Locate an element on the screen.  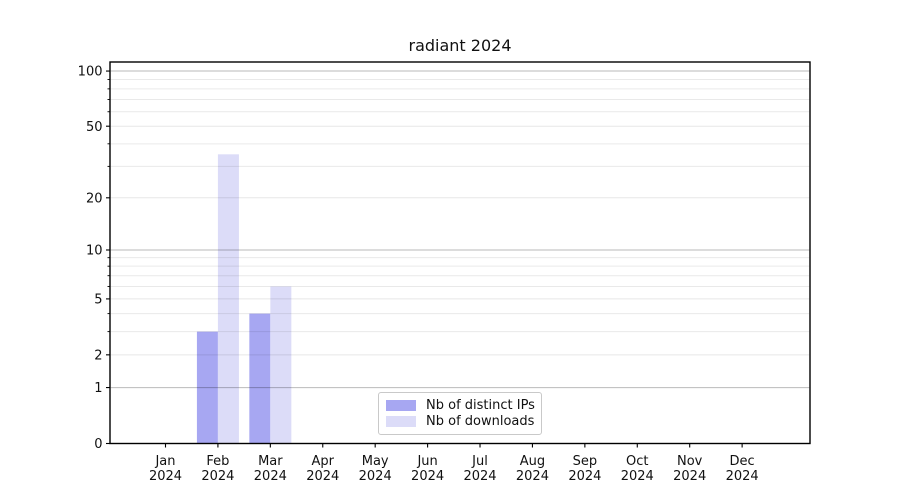
y-tick-label-1: 1 is located at coordinates (98, 388).